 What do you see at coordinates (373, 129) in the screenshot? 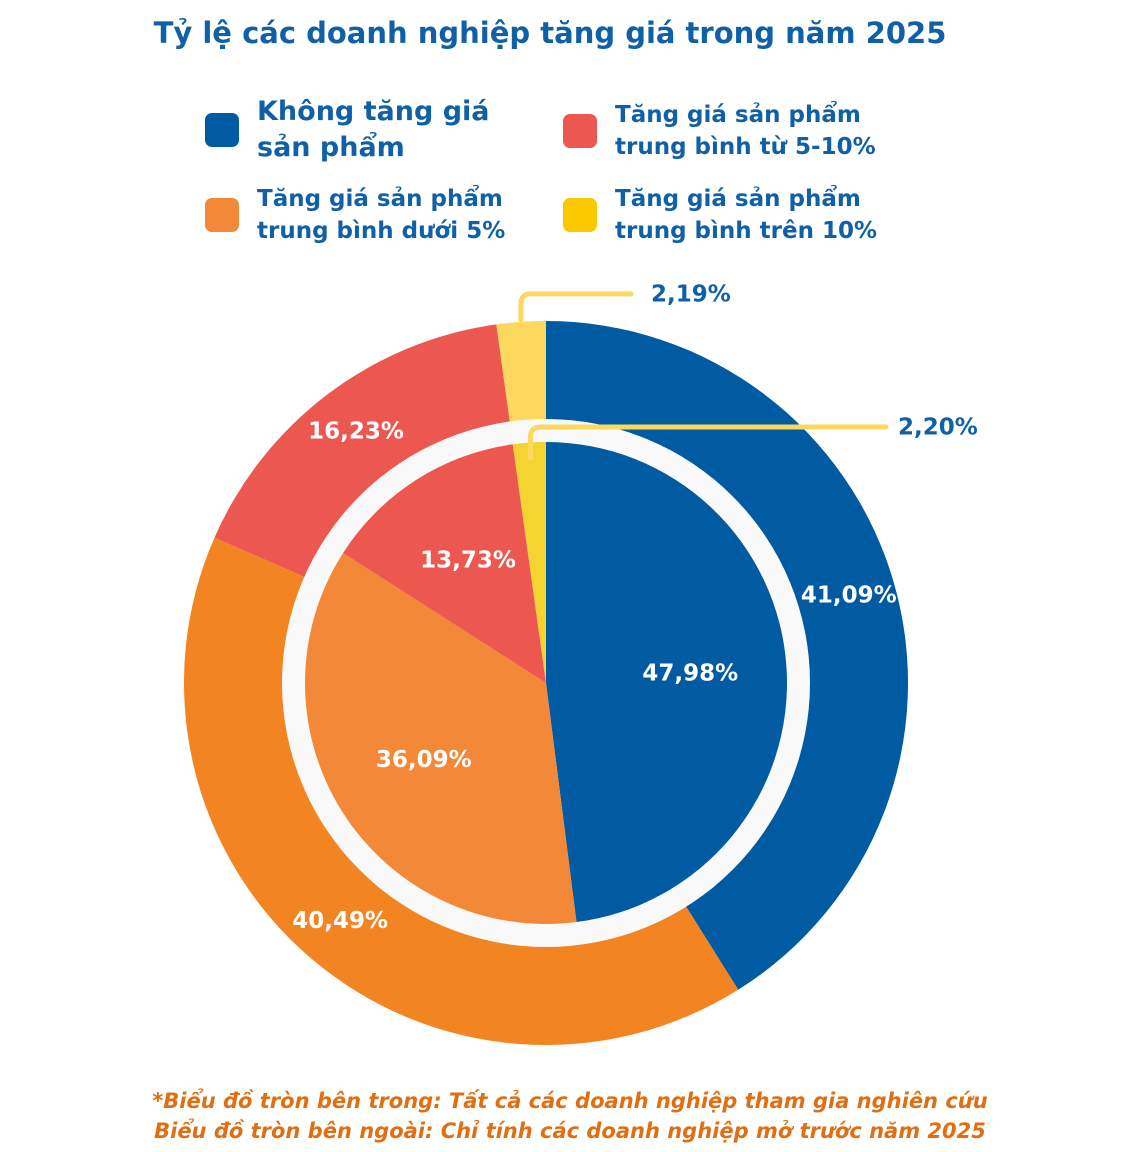
I see `legend-label-no-increase: Không tăng giá sản phẩm` at bounding box center [373, 129].